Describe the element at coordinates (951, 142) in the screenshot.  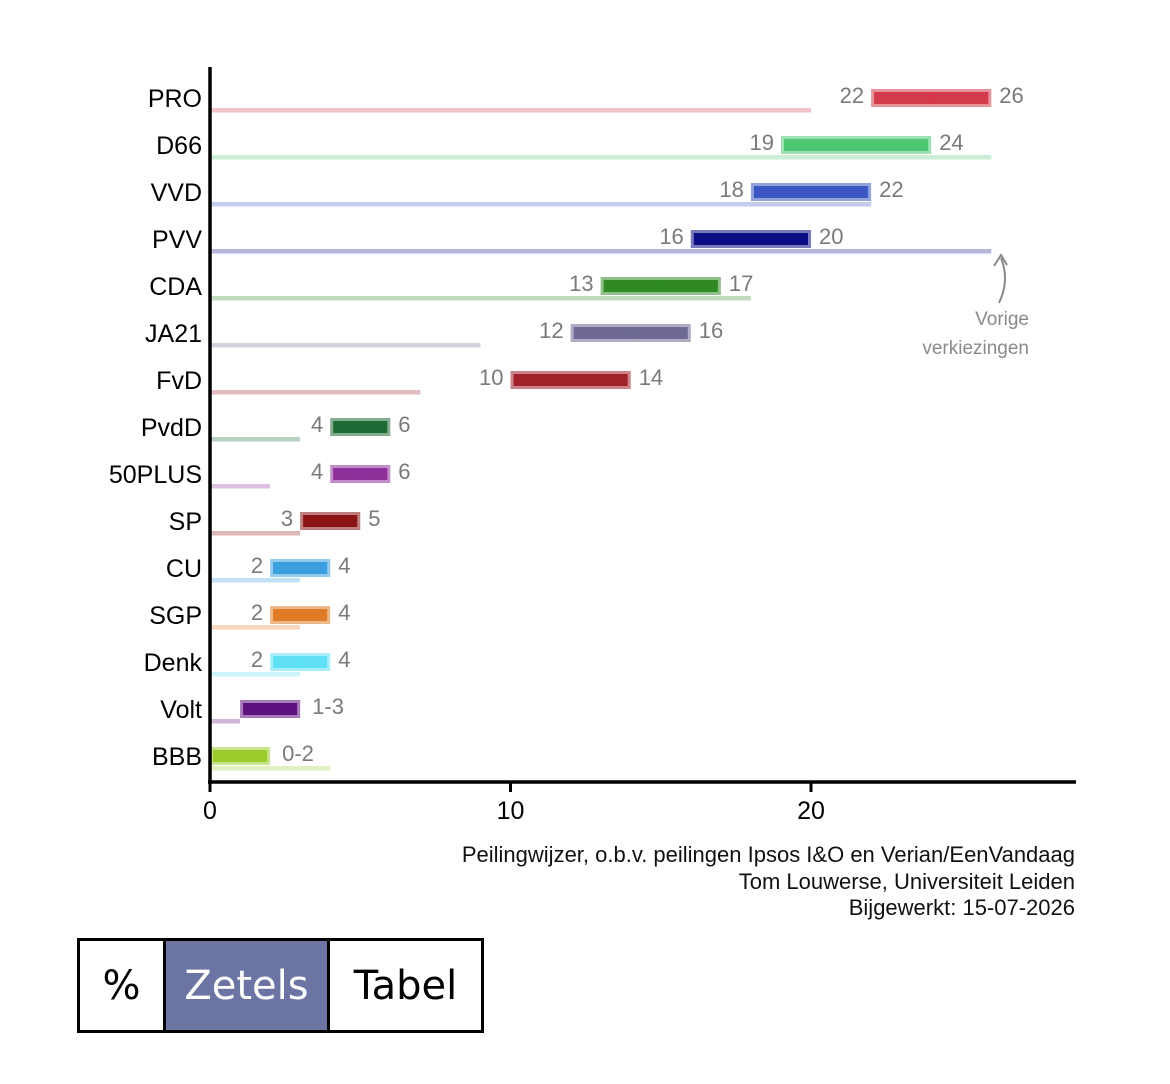
I see `range-high-label: 24` at that location.